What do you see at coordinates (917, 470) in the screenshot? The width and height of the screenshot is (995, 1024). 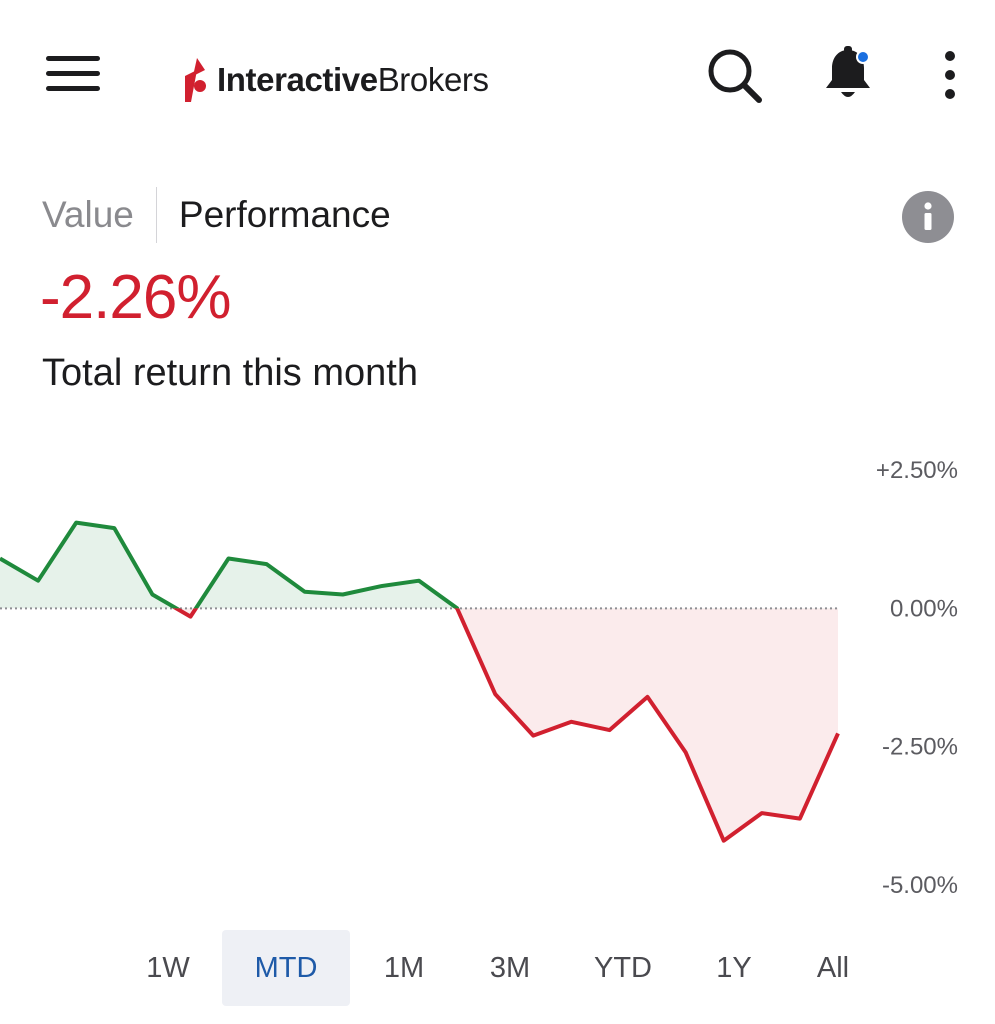 I see `y-tick-label: +2.50%` at bounding box center [917, 470].